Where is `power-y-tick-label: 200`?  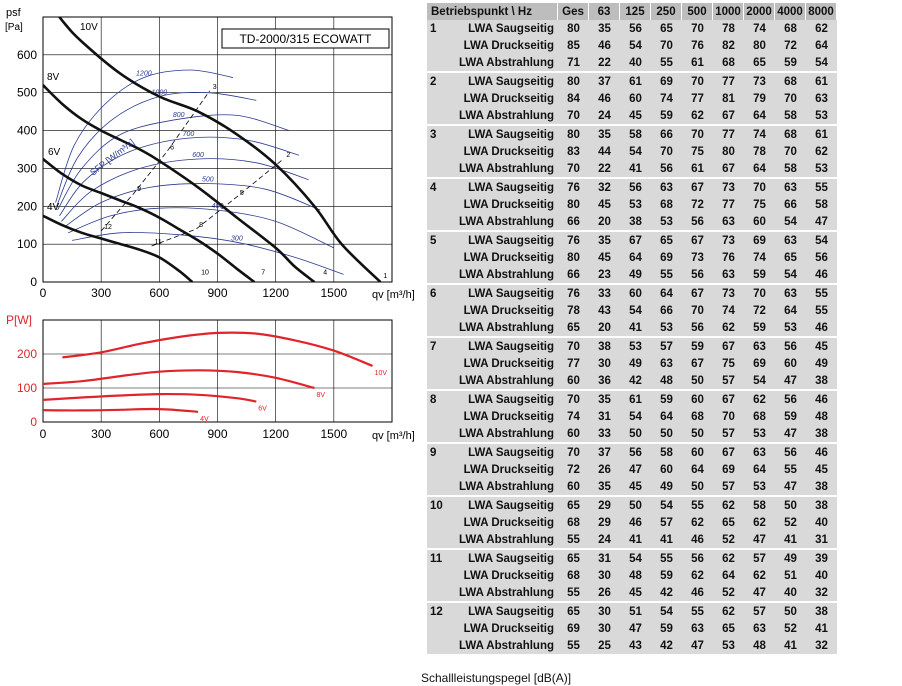
power-y-tick-label: 200 is located at coordinates (27, 354).